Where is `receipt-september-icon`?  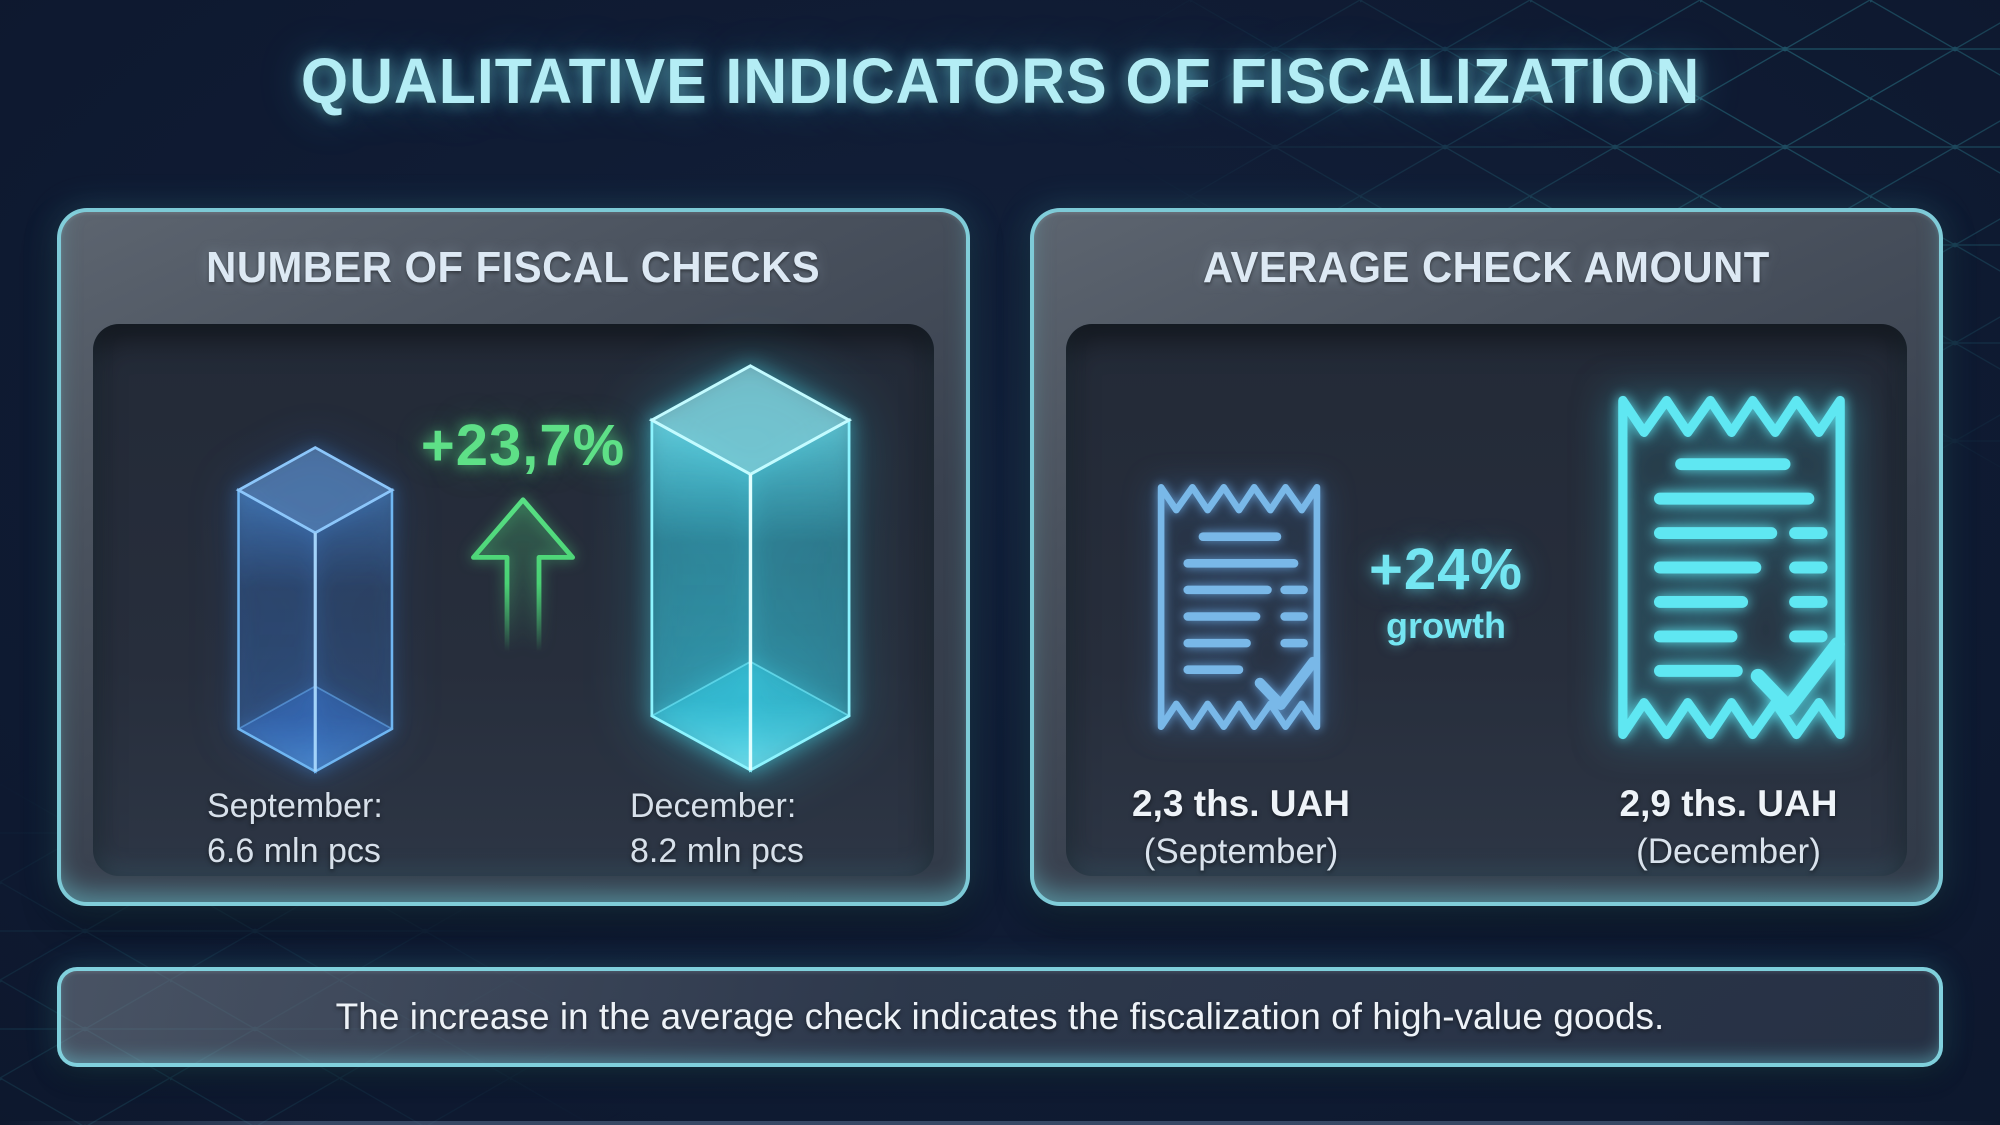 receipt-september-icon is located at coordinates (1239, 607).